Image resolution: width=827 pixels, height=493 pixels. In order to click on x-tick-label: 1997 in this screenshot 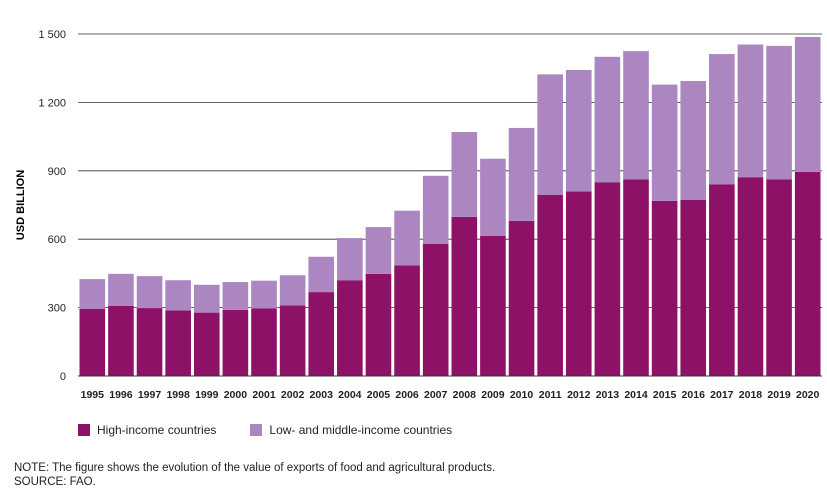, I will do `click(150, 395)`.